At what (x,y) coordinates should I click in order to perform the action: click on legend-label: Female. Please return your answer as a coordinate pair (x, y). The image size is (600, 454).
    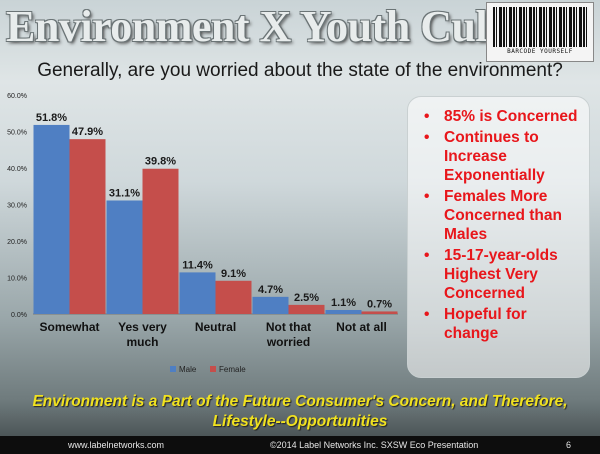
    Looking at the image, I should click on (232, 369).